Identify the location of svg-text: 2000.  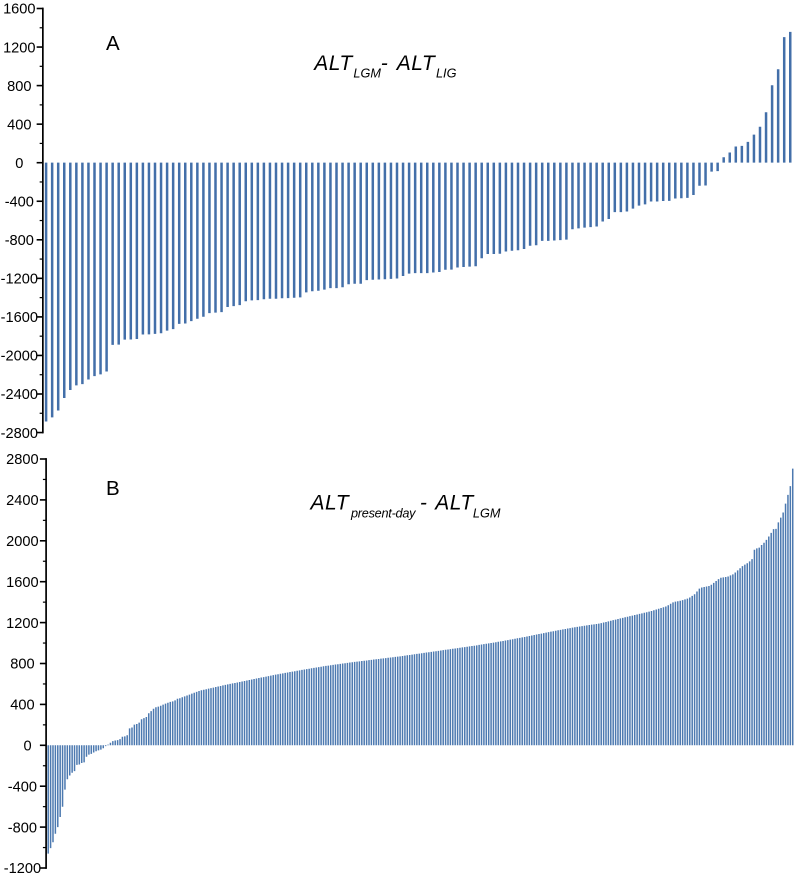
(22, 542).